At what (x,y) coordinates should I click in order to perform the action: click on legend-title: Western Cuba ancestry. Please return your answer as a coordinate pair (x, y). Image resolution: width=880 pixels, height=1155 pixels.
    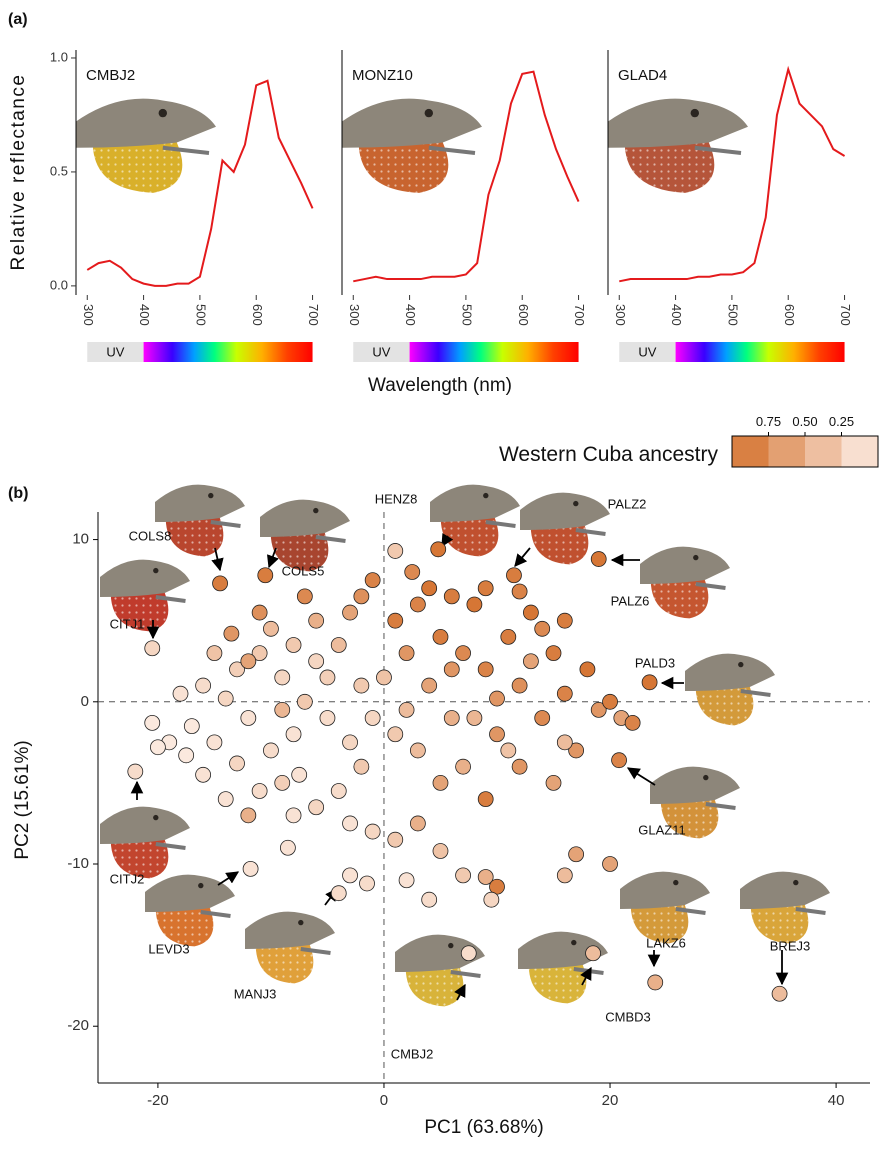
    Looking at the image, I should click on (609, 454).